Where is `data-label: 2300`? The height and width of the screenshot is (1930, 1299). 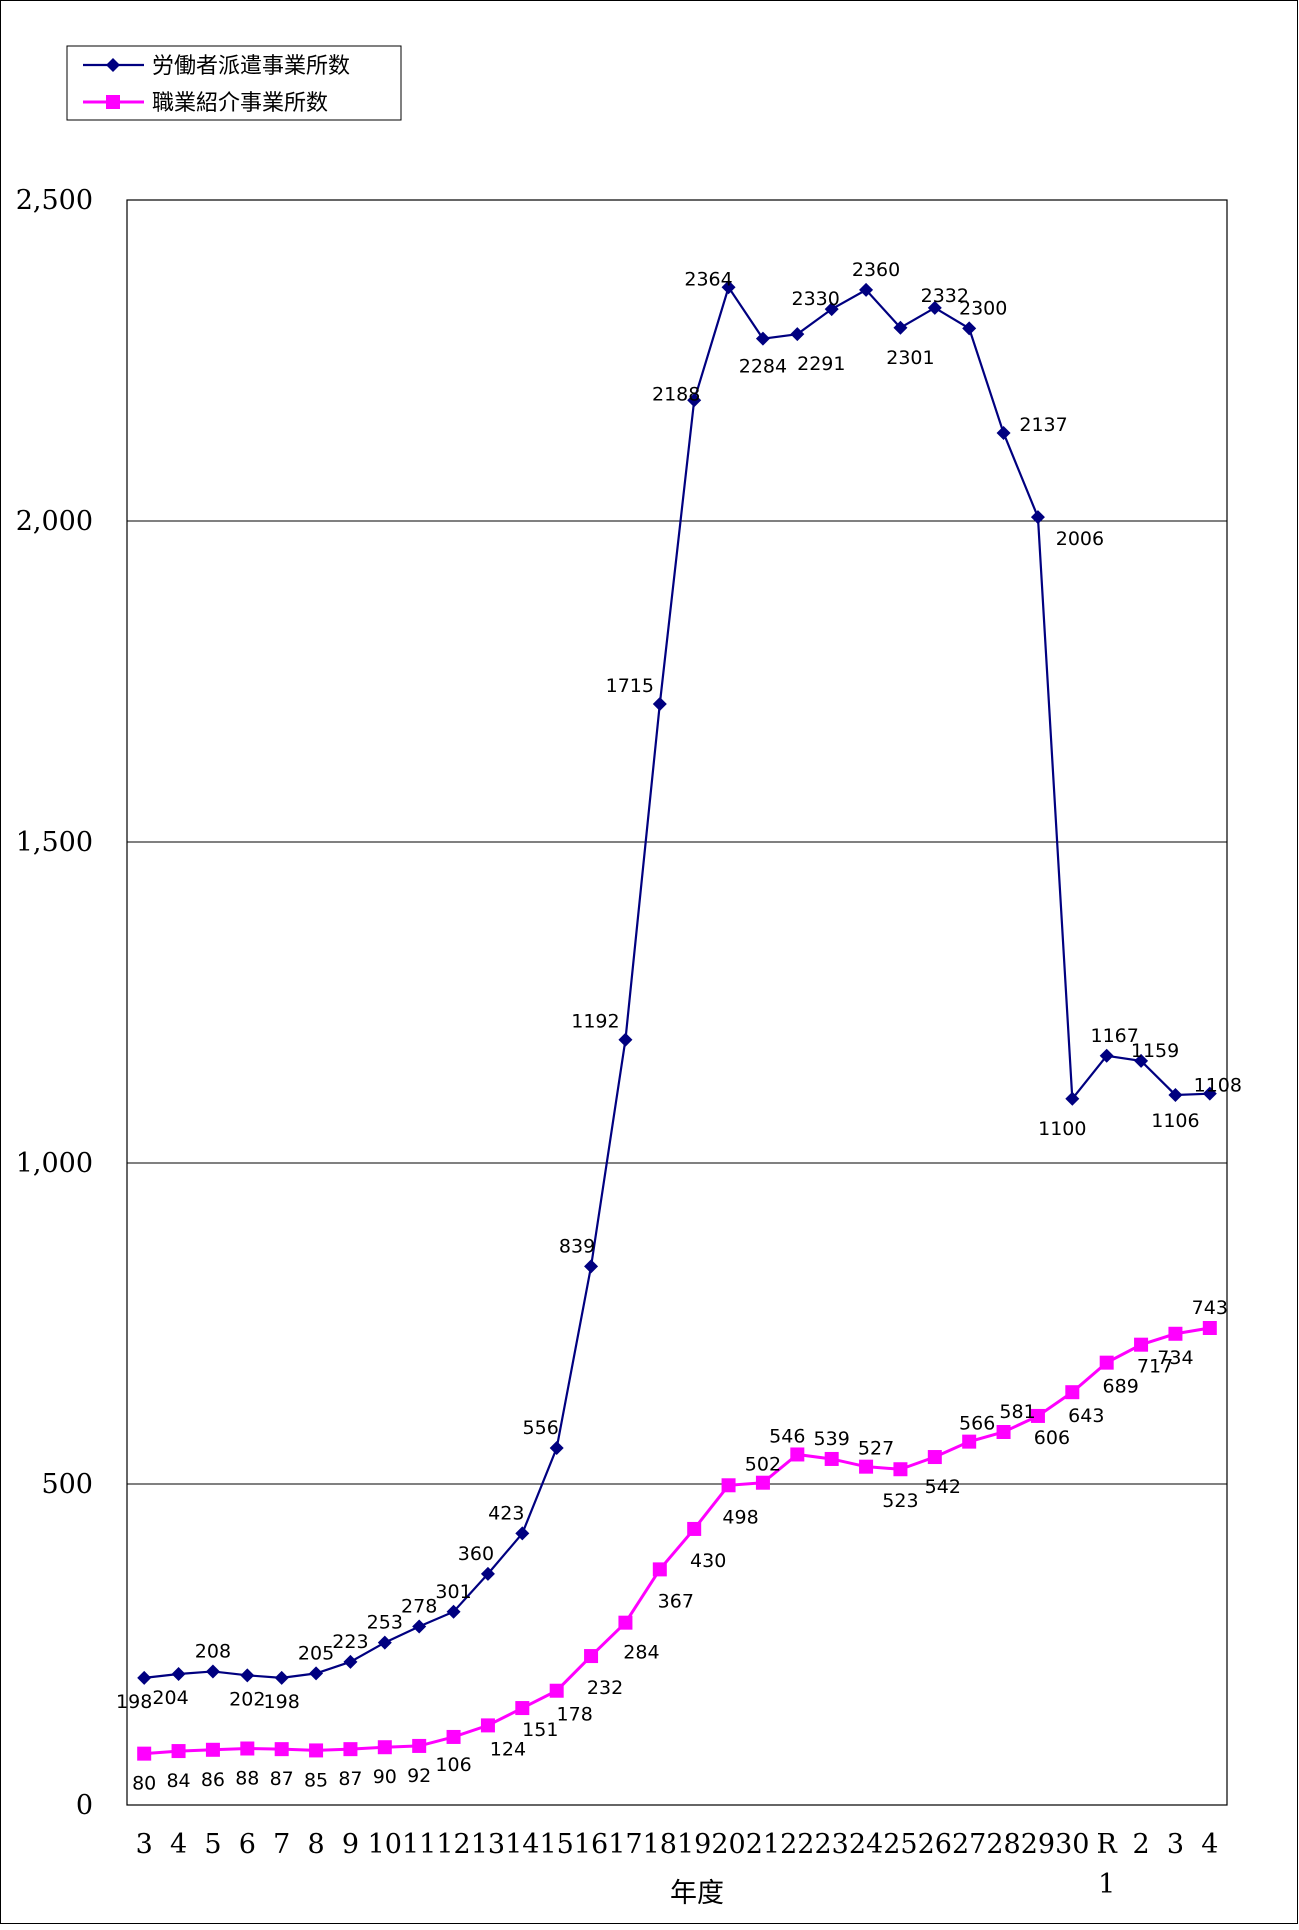 data-label: 2300 is located at coordinates (983, 308).